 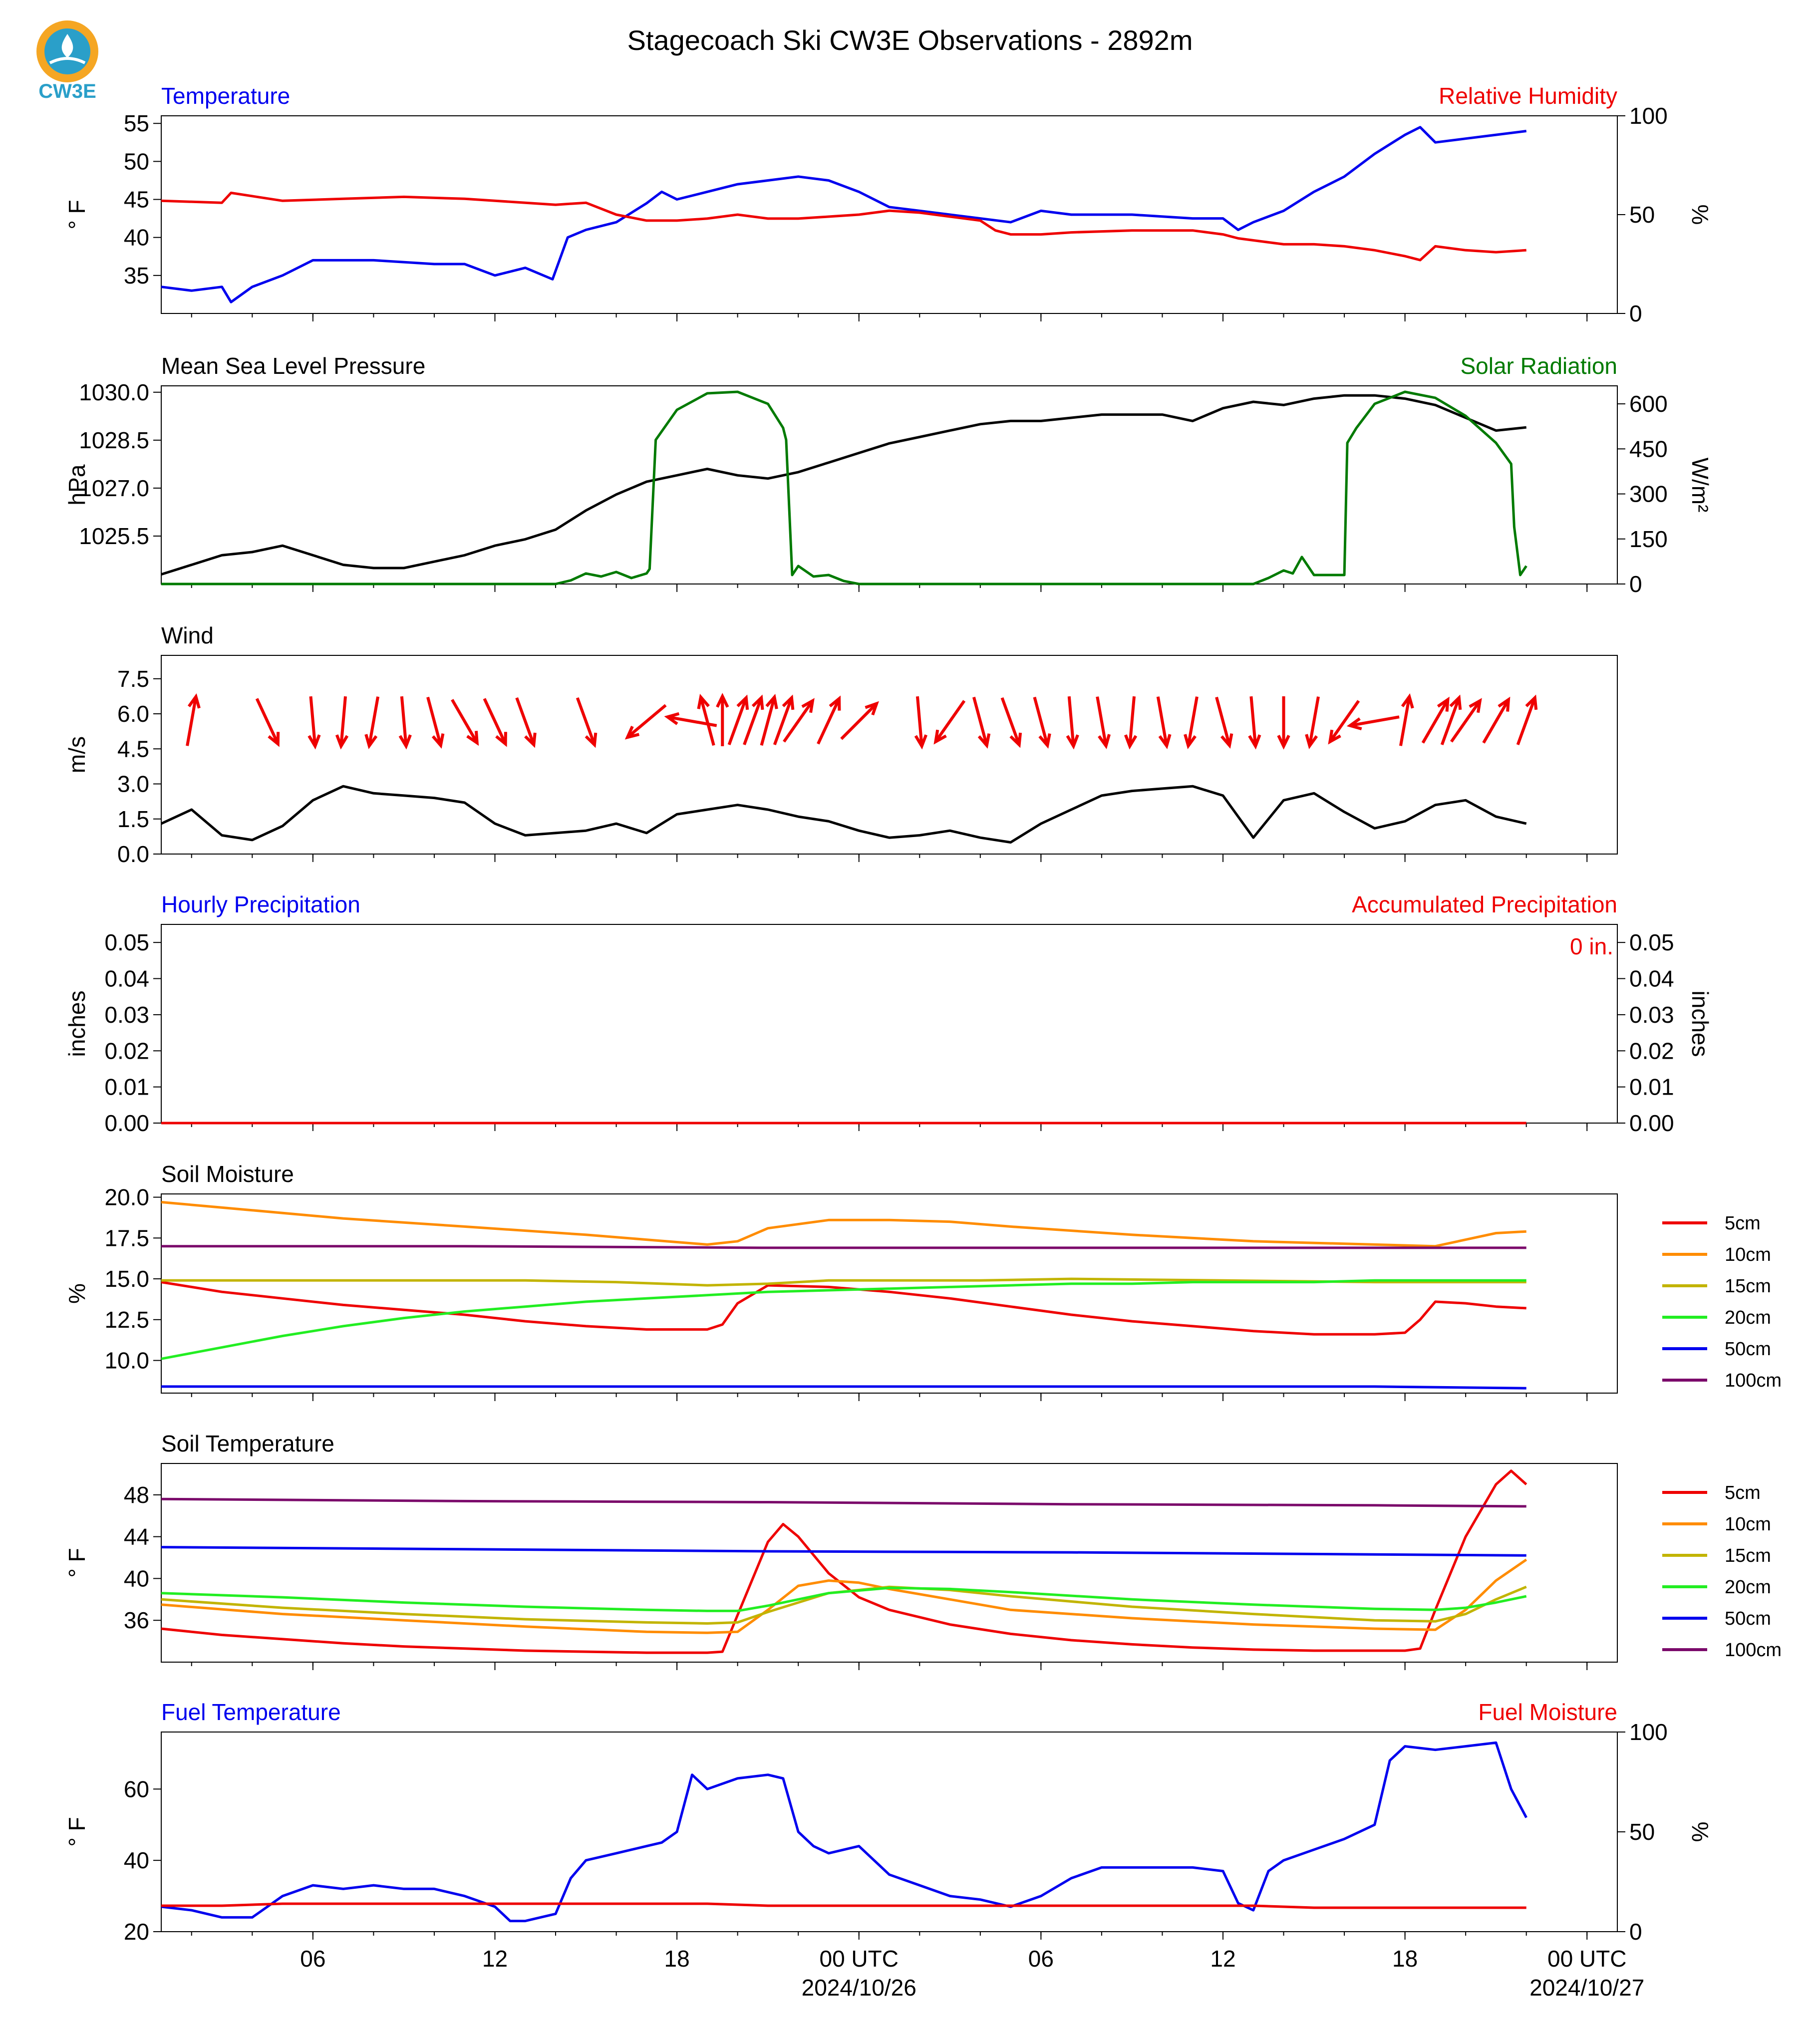 I want to click on y-tick-label: 3.0, so click(x=133, y=784).